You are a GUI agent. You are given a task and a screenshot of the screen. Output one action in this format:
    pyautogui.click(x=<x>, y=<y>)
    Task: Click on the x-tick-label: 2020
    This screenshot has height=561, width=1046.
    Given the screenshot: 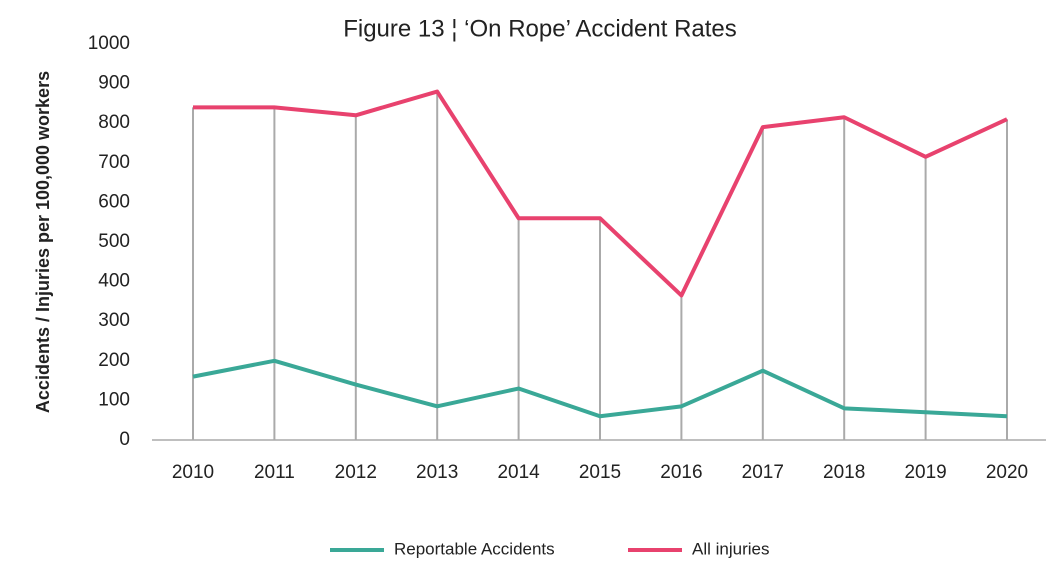 What is the action you would take?
    pyautogui.click(x=1007, y=472)
    